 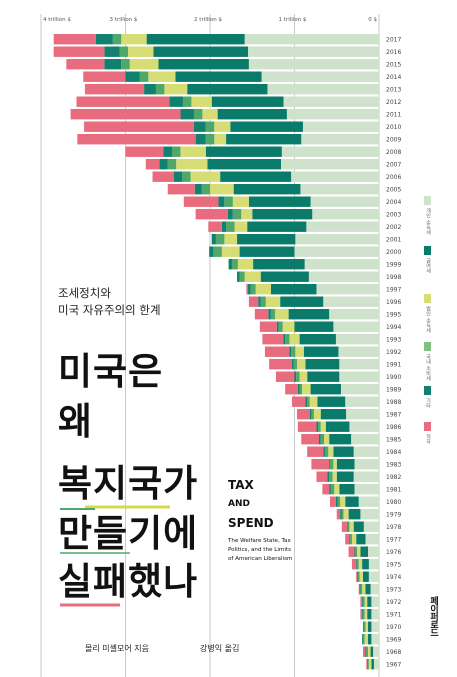 What do you see at coordinates (427, 390) in the screenshot?
I see `legend-swatch` at bounding box center [427, 390].